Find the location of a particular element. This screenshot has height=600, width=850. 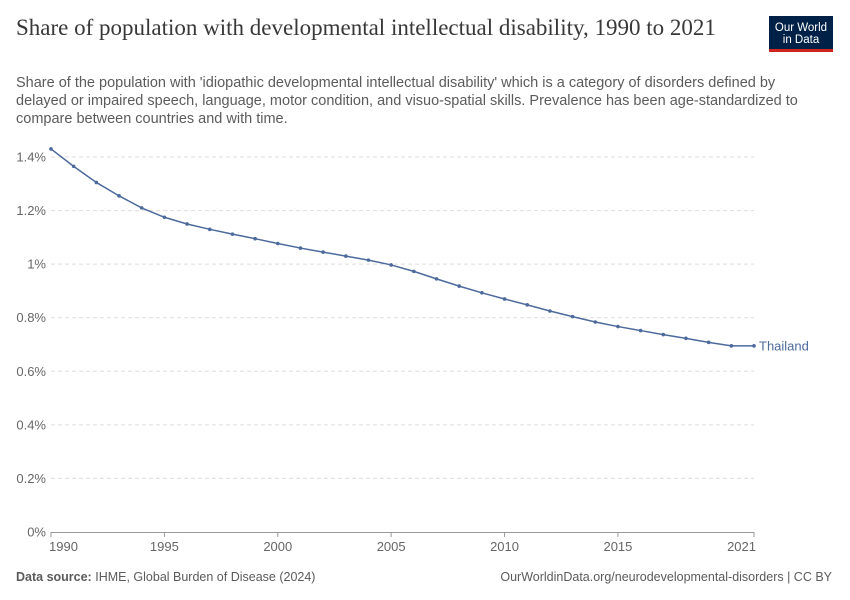

owid-logo: Our World in Data is located at coordinates (801, 34).